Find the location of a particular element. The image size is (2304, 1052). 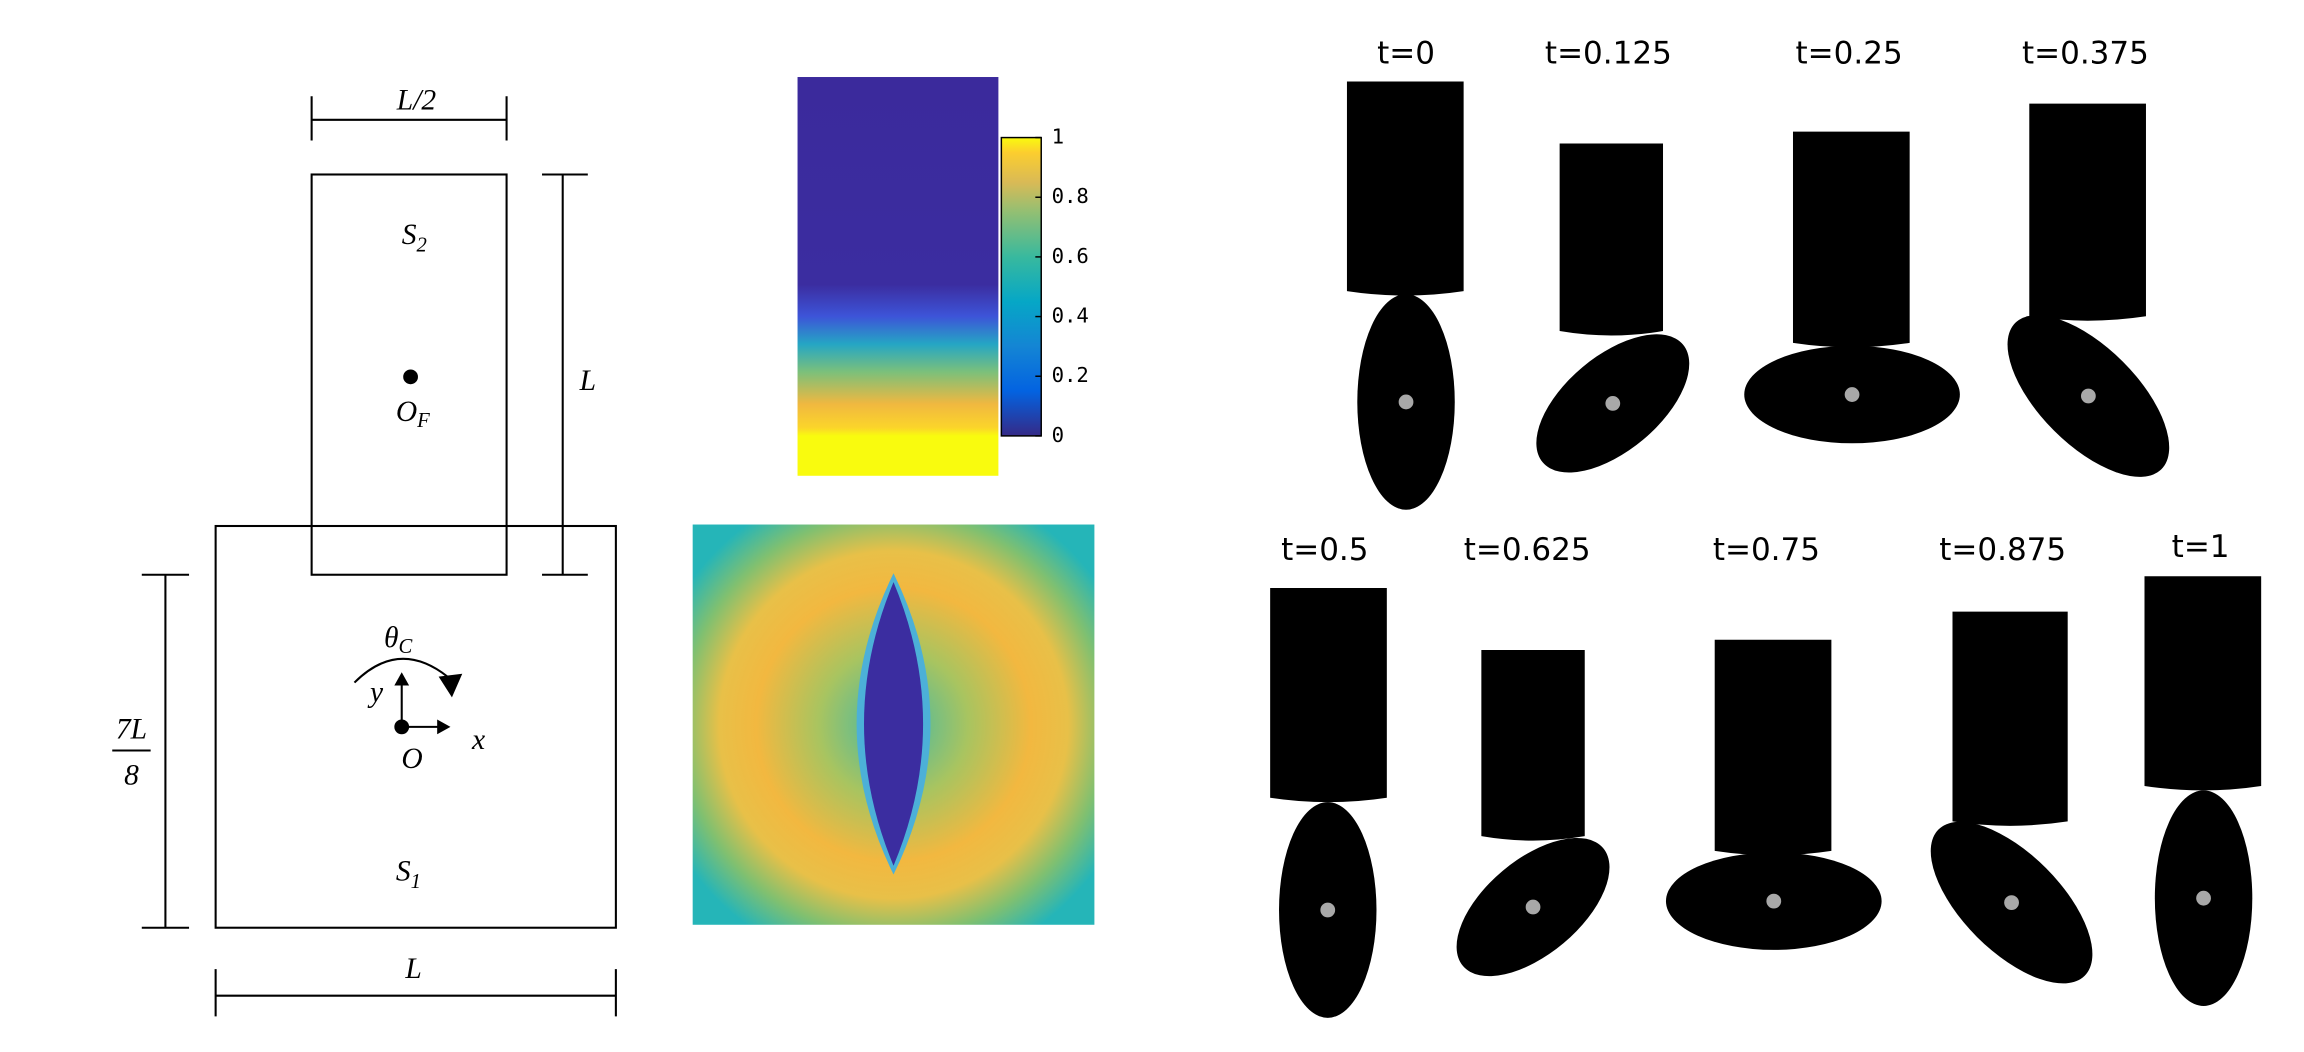

center-label: OF is located at coordinates (413, 414).